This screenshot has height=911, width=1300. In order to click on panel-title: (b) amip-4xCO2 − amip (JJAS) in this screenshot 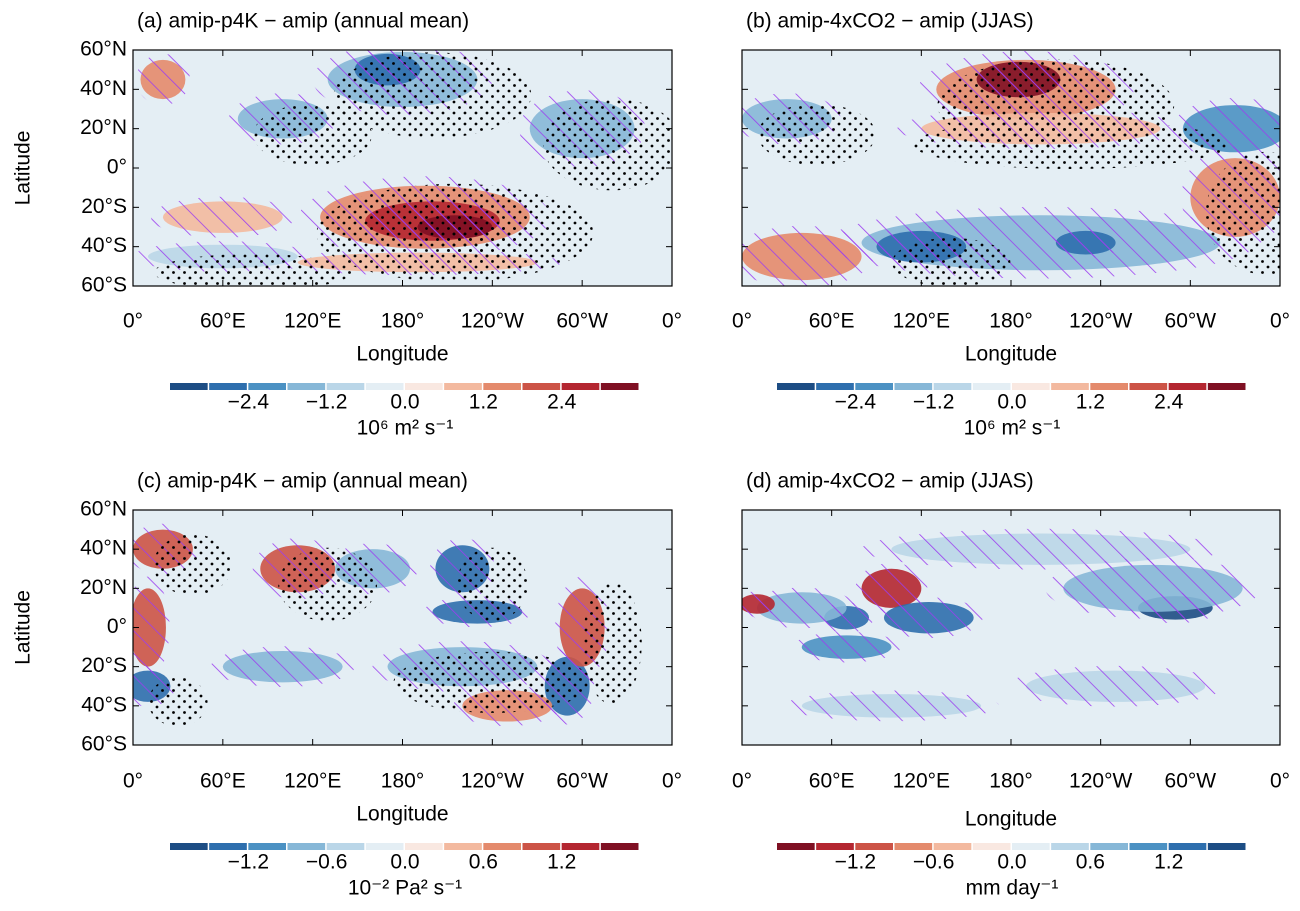, I will do `click(890, 21)`.